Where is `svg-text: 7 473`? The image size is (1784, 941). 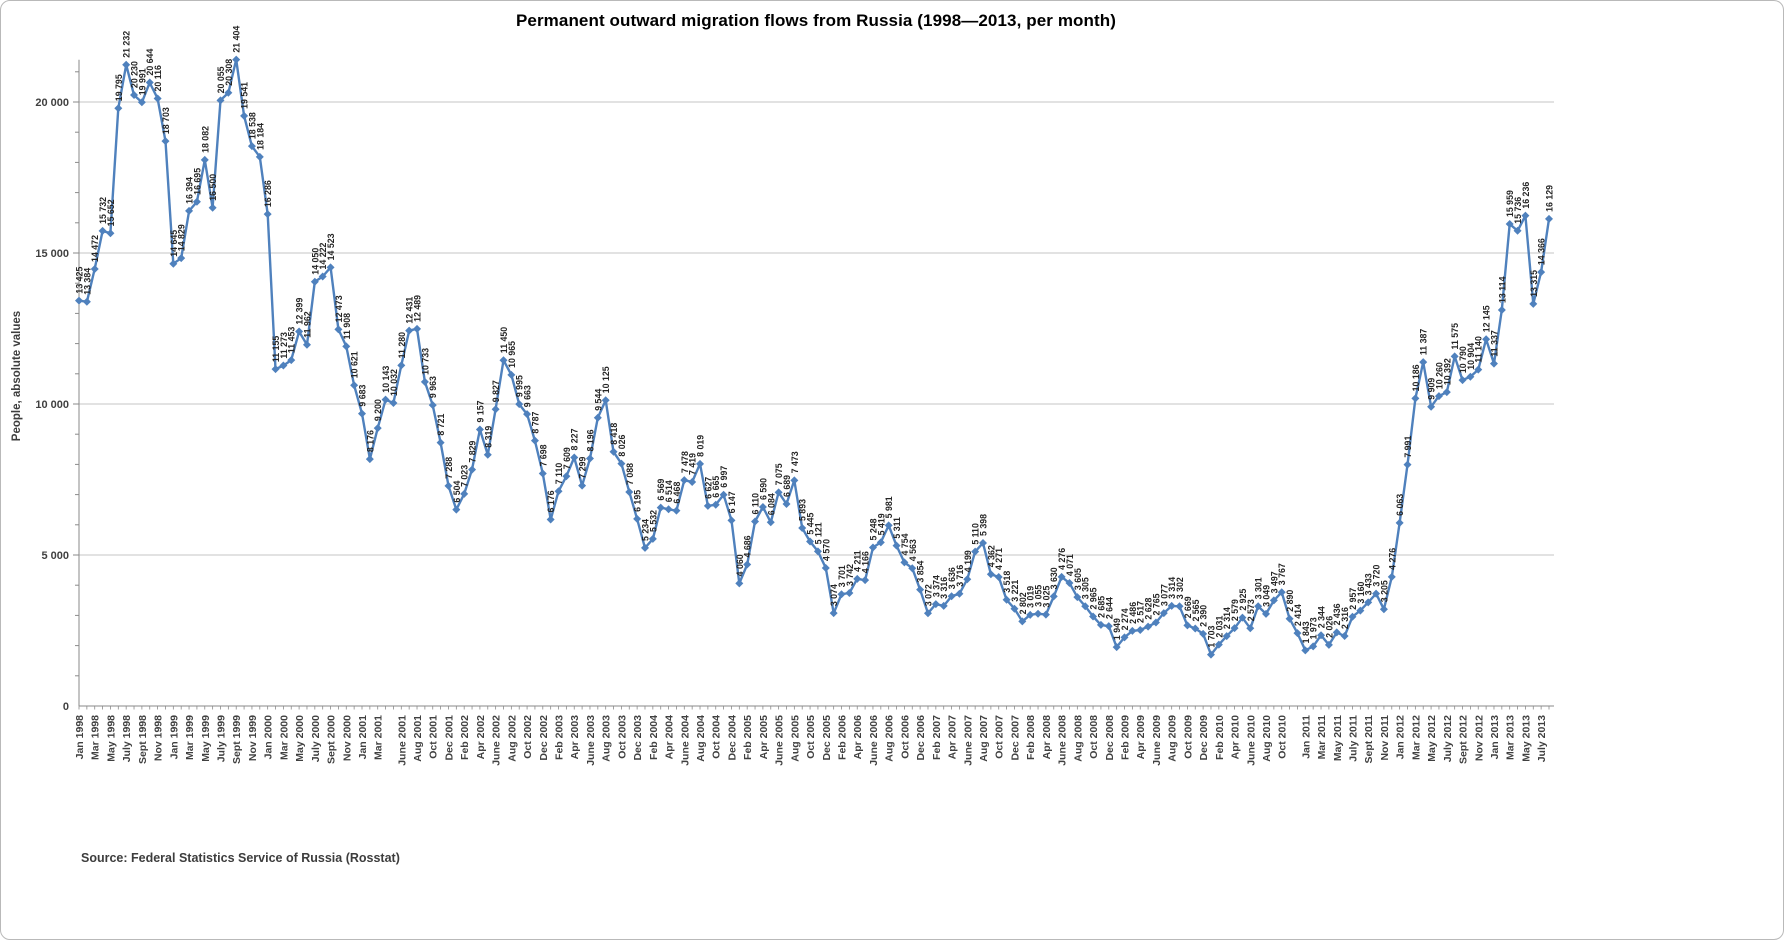 svg-text: 7 473 is located at coordinates (795, 462).